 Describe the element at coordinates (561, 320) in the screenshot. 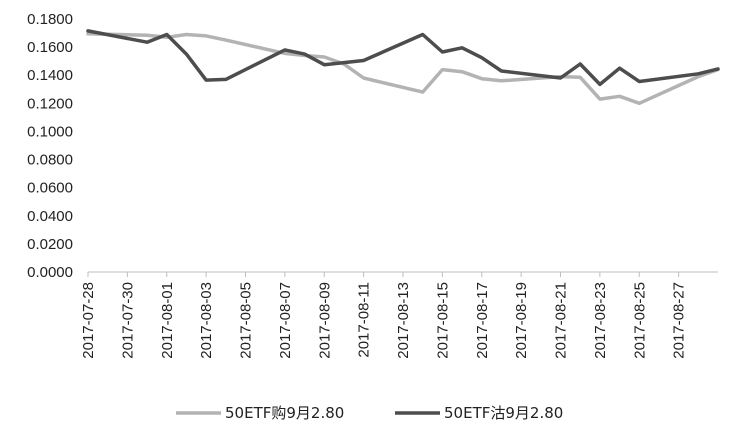

I see `x-tick-label: 2017-08-21` at that location.